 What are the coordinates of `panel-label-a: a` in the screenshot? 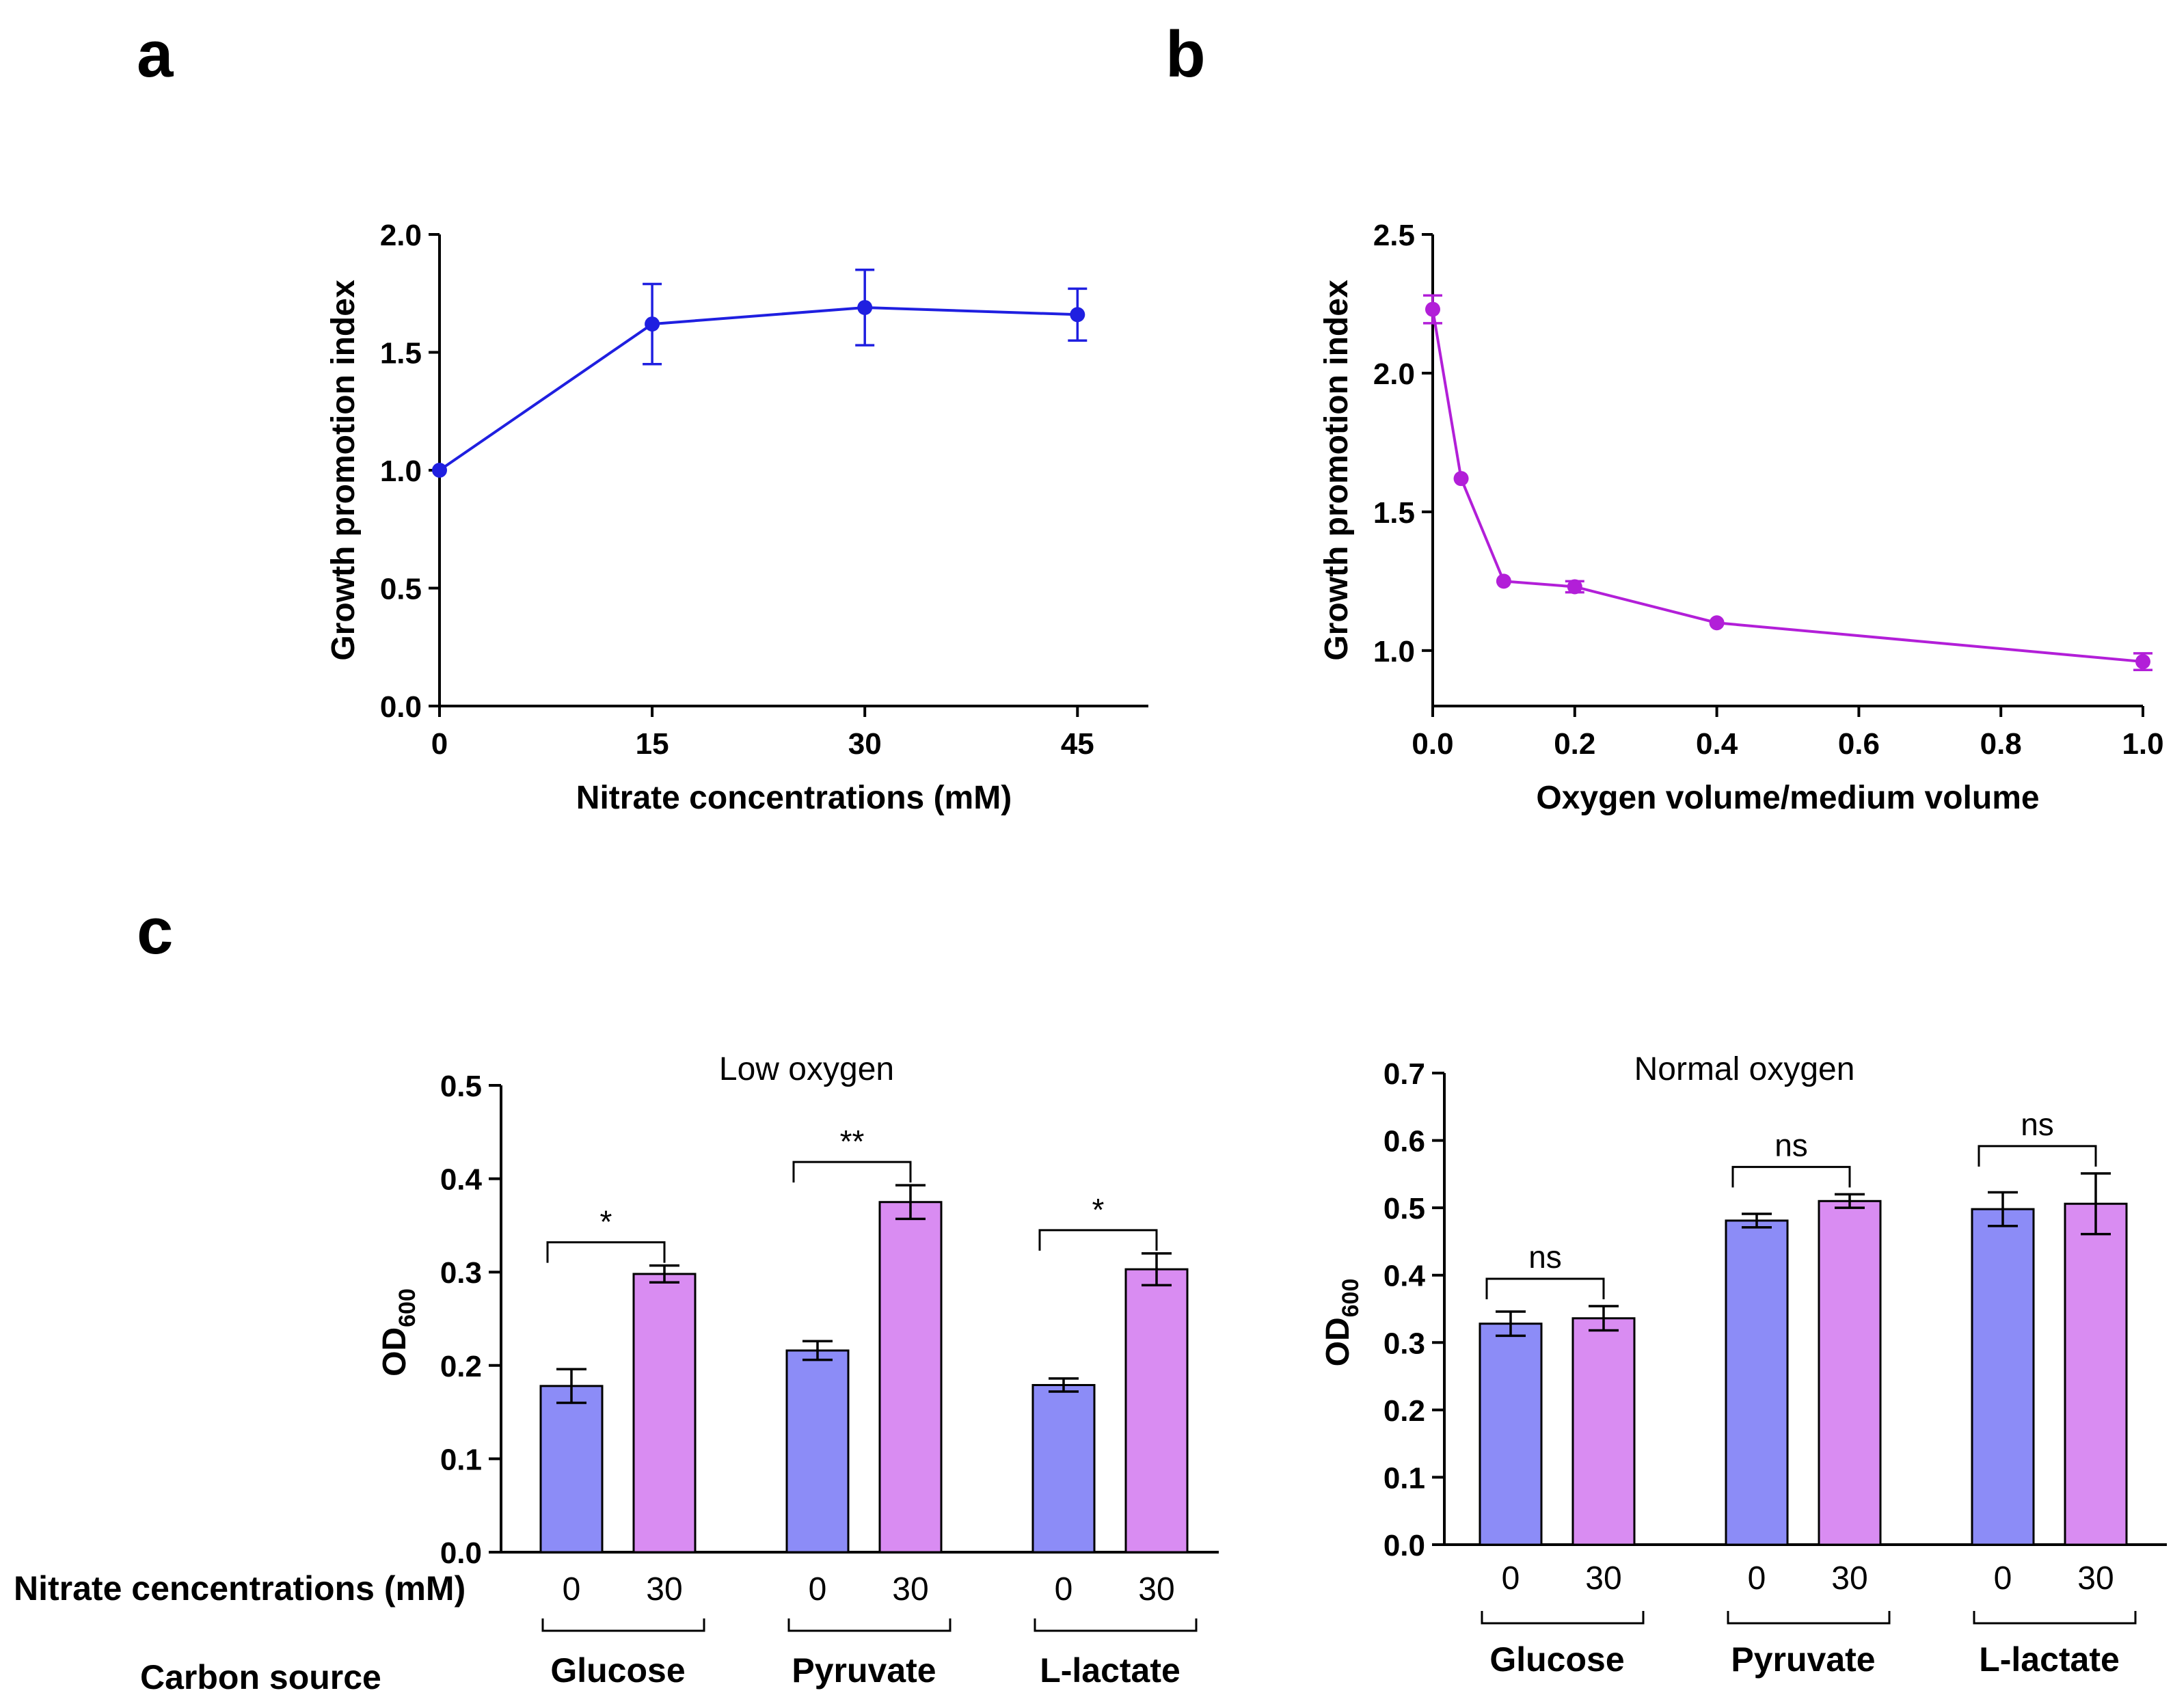 It's located at (155, 55).